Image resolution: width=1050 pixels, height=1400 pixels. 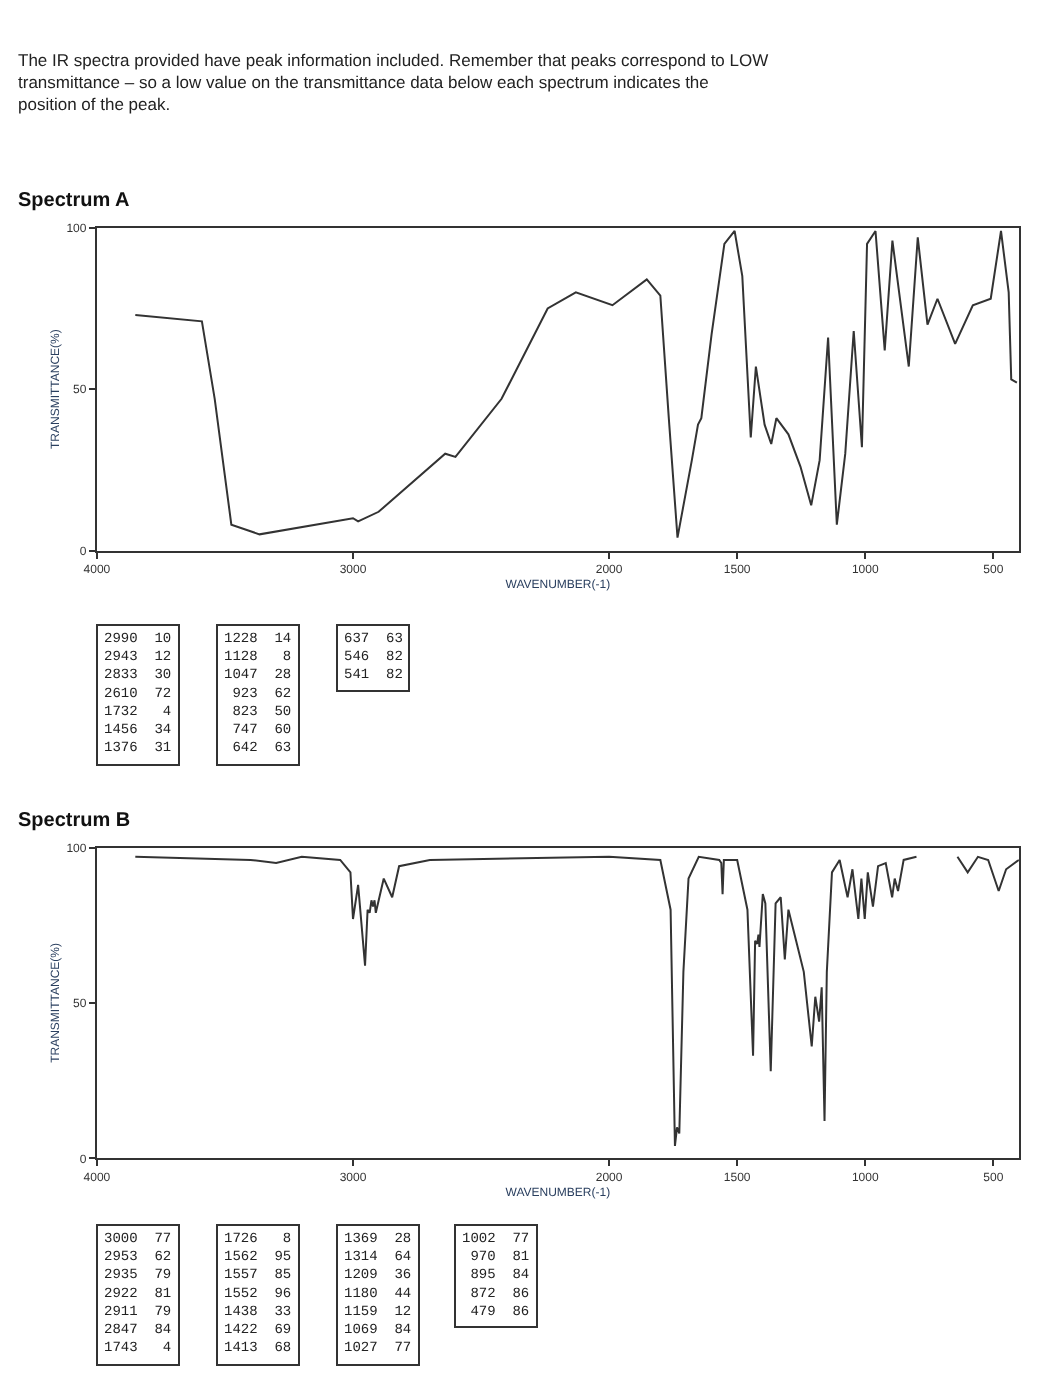 What do you see at coordinates (74, 201) in the screenshot?
I see `chart-title: Spectrum A` at bounding box center [74, 201].